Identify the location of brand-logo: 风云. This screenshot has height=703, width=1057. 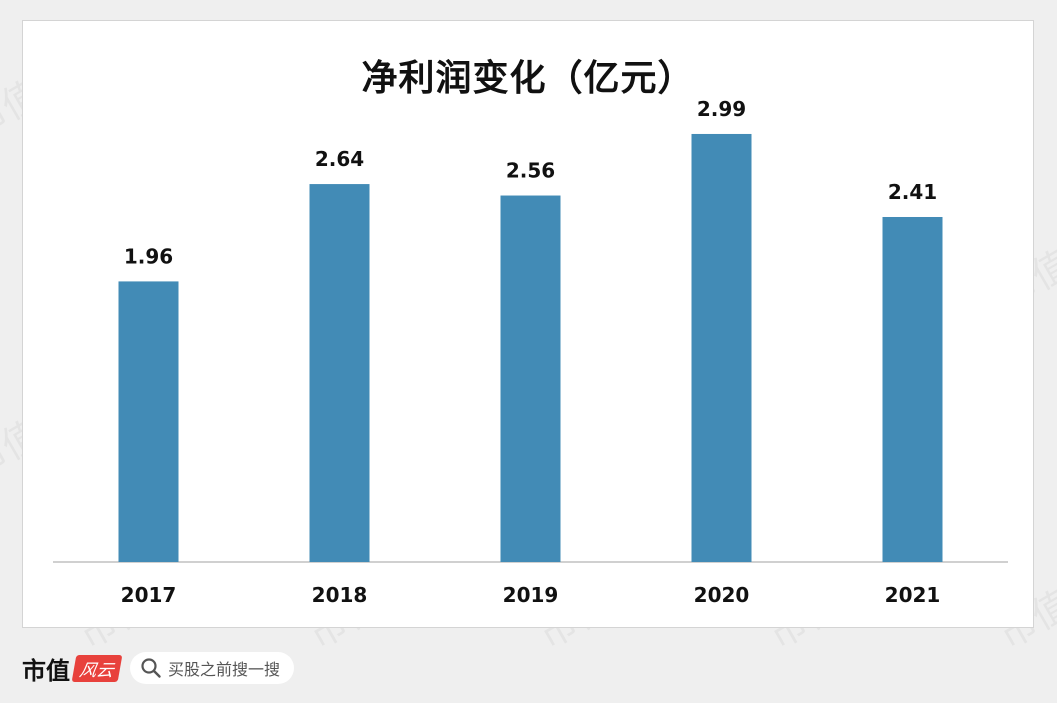
(97, 668).